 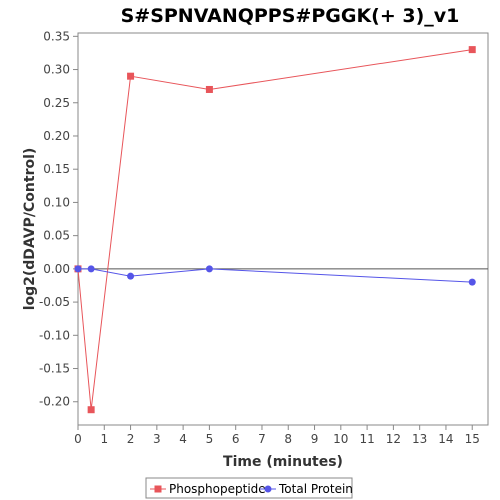 What do you see at coordinates (236, 439) in the screenshot?
I see `x-tick-label: 6` at bounding box center [236, 439].